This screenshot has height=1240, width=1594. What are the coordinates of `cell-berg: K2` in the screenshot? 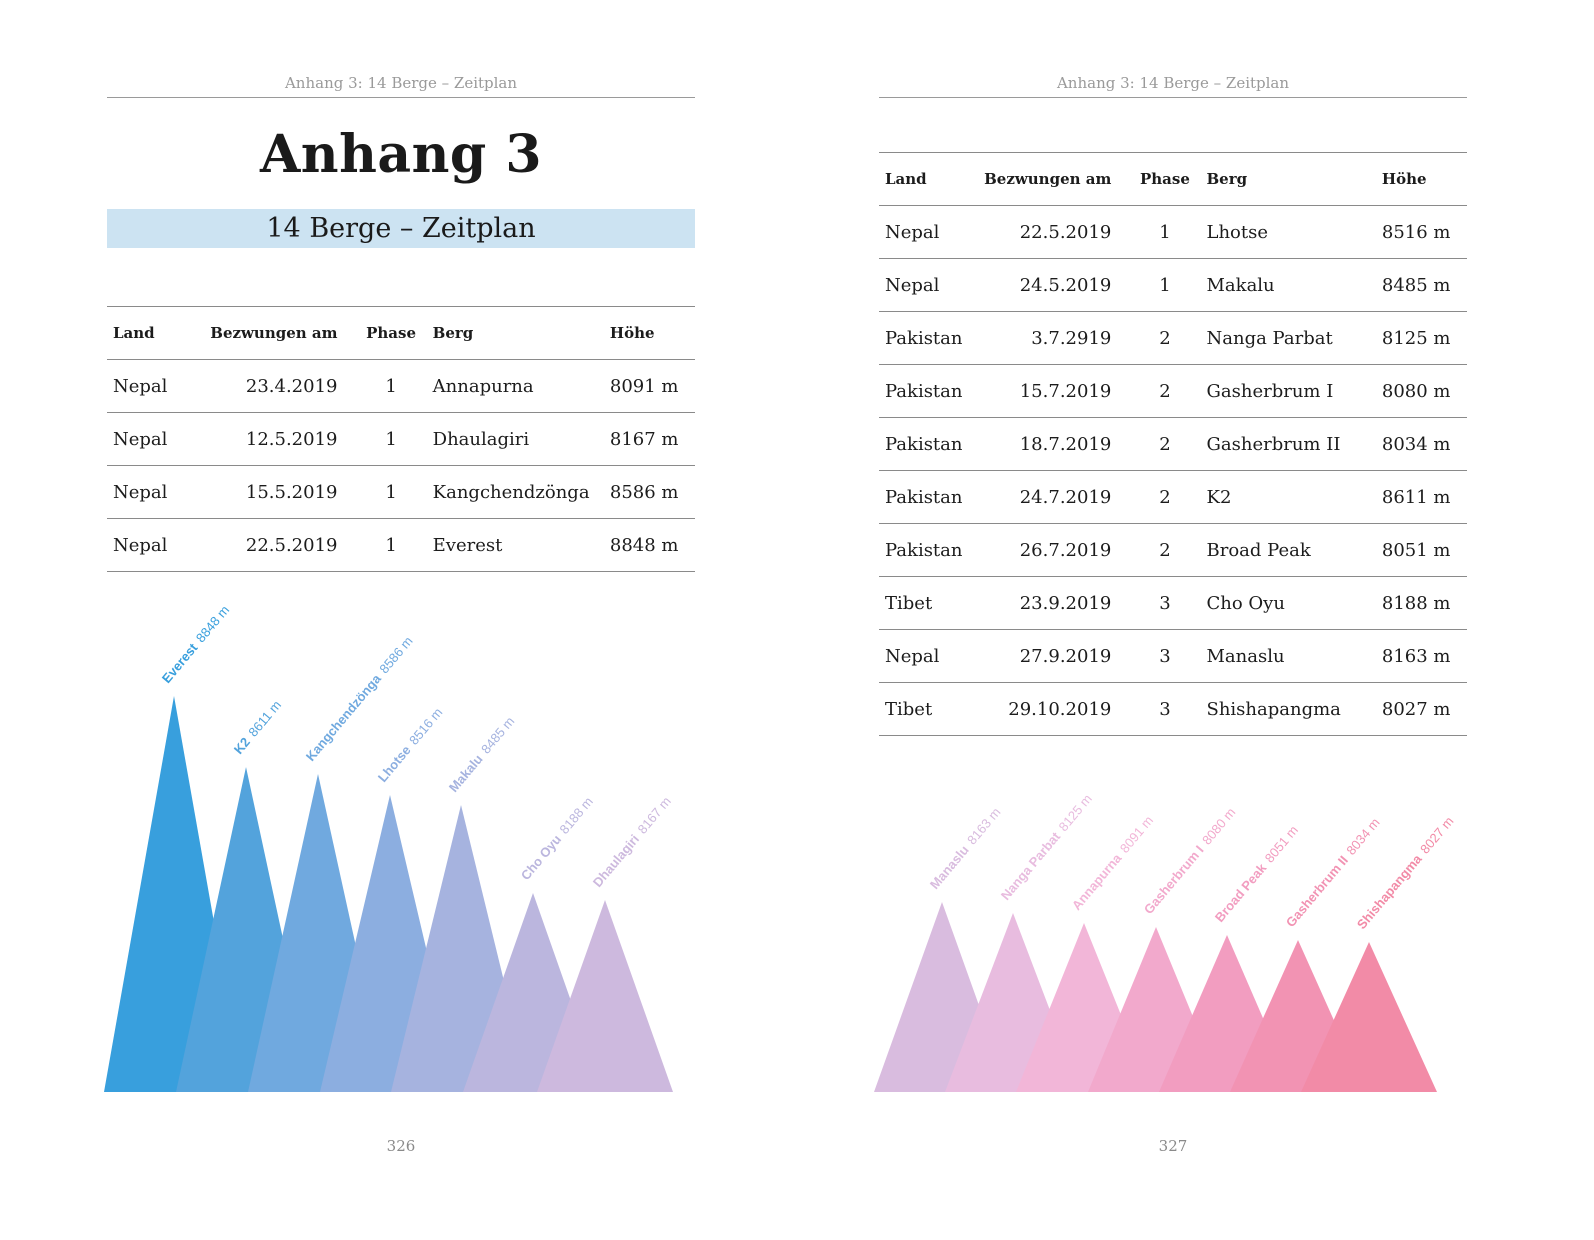 It's located at (1288, 497).